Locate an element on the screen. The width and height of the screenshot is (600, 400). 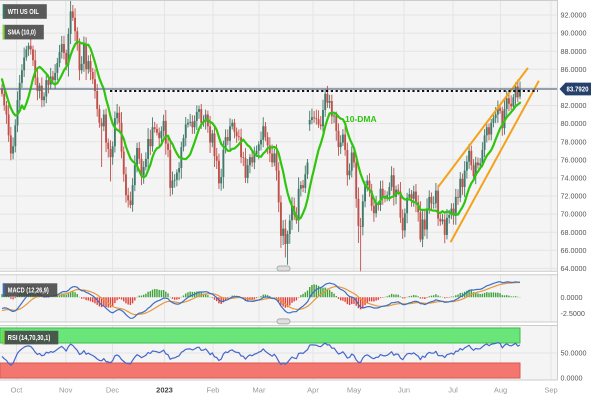
svg-text: 92.0000 is located at coordinates (574, 15).